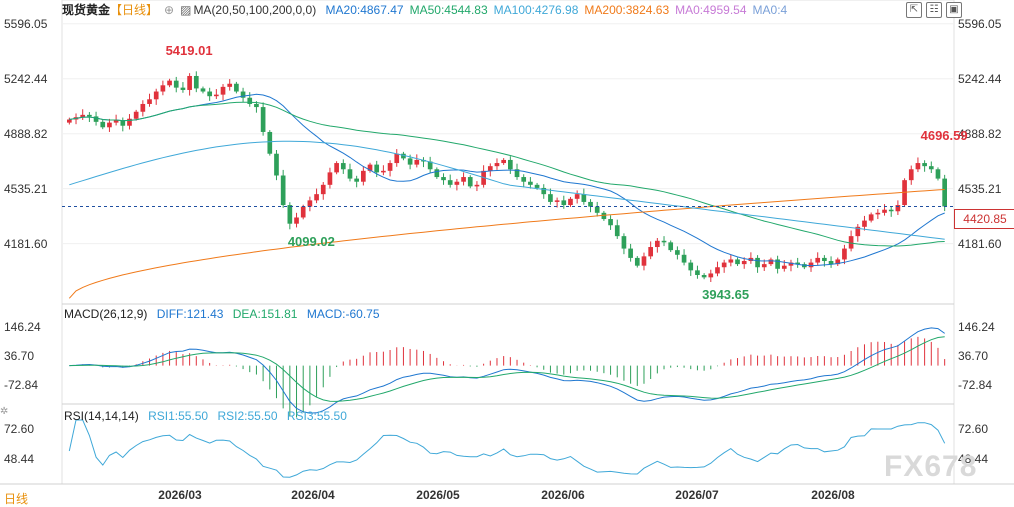 The image size is (1014, 507). What do you see at coordinates (697, 495) in the screenshot?
I see `x-tick-4: 2026/07` at bounding box center [697, 495].